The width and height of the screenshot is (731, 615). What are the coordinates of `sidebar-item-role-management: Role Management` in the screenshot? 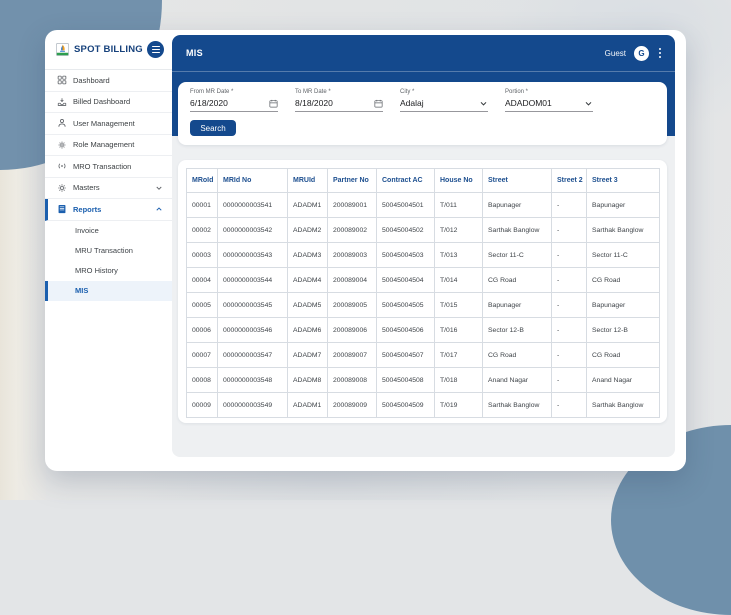 It's located at (108, 145).